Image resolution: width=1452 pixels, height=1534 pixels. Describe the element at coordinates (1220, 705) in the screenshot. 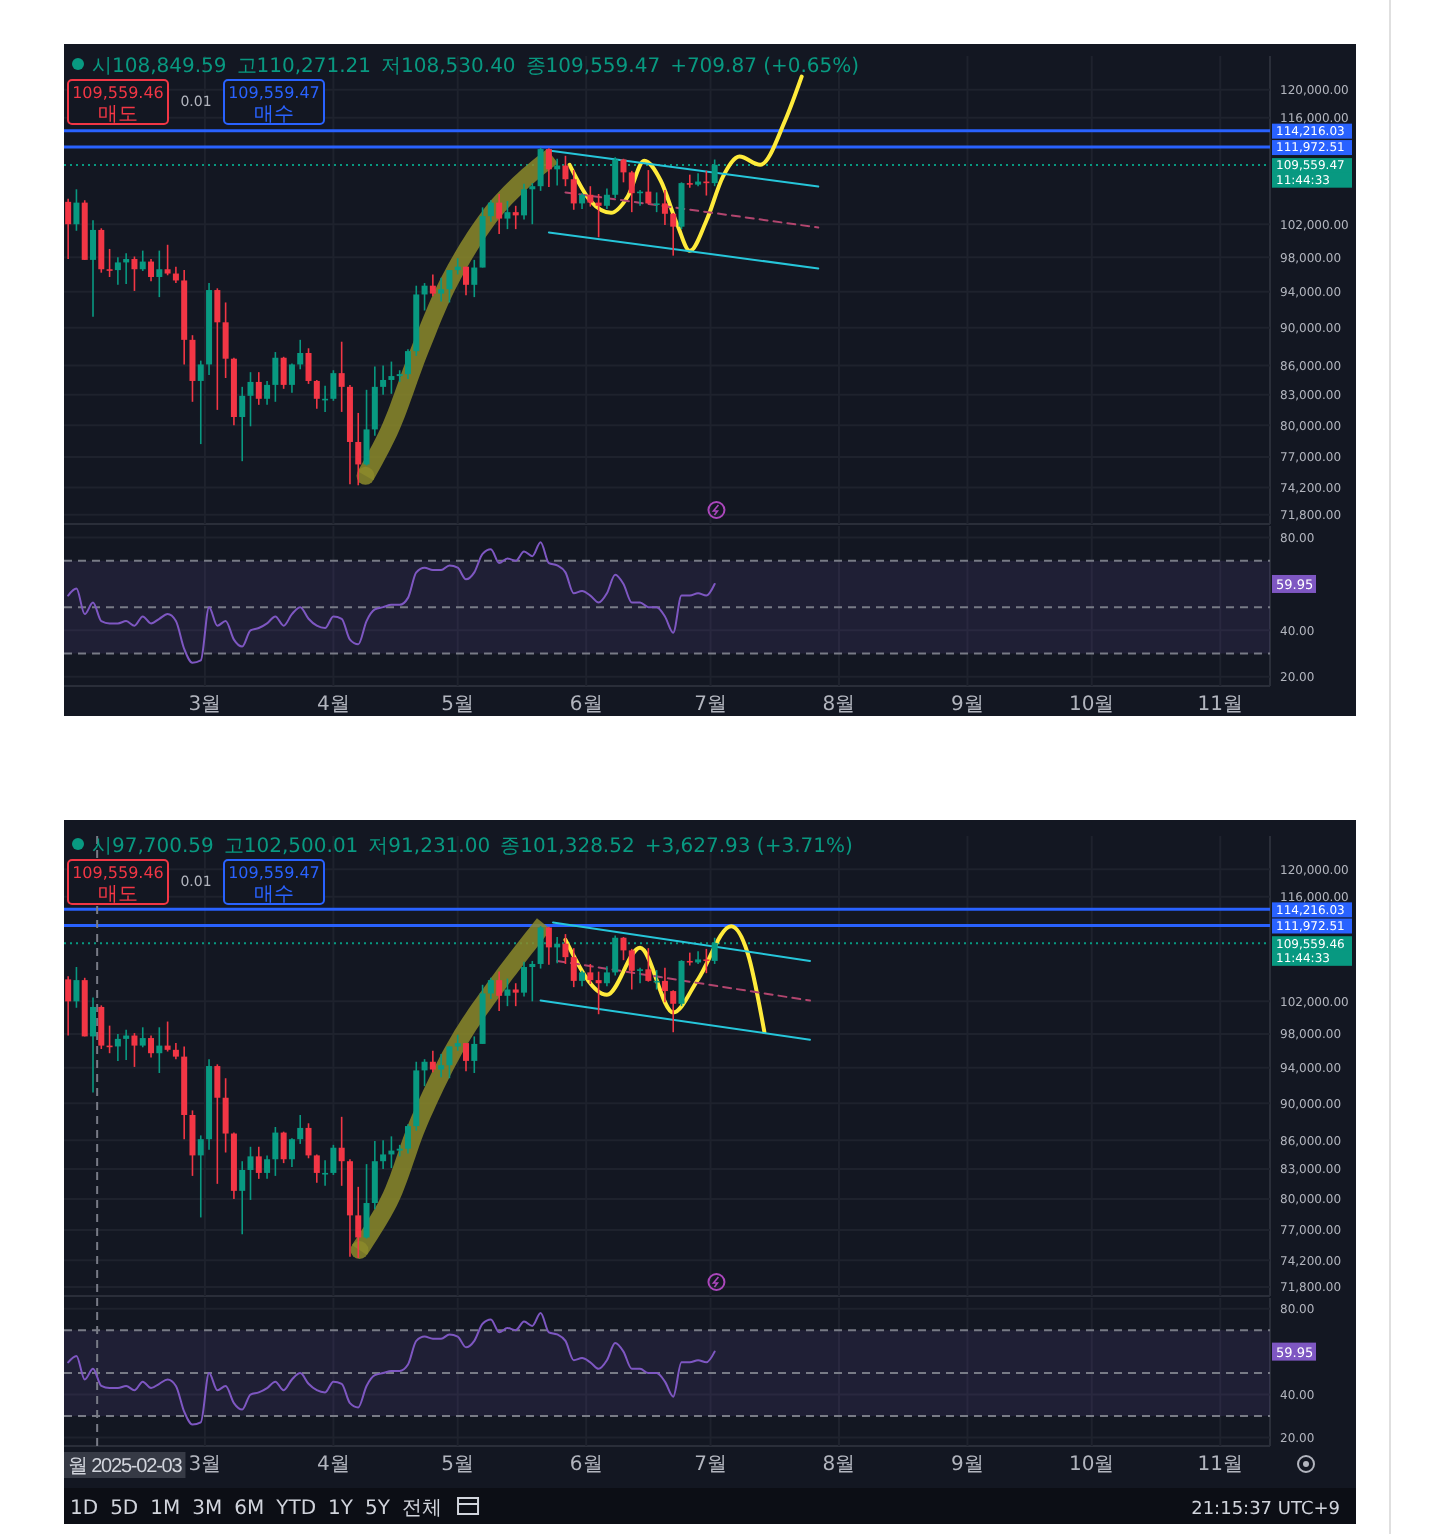

I see `x-tick-label: 11월` at that location.